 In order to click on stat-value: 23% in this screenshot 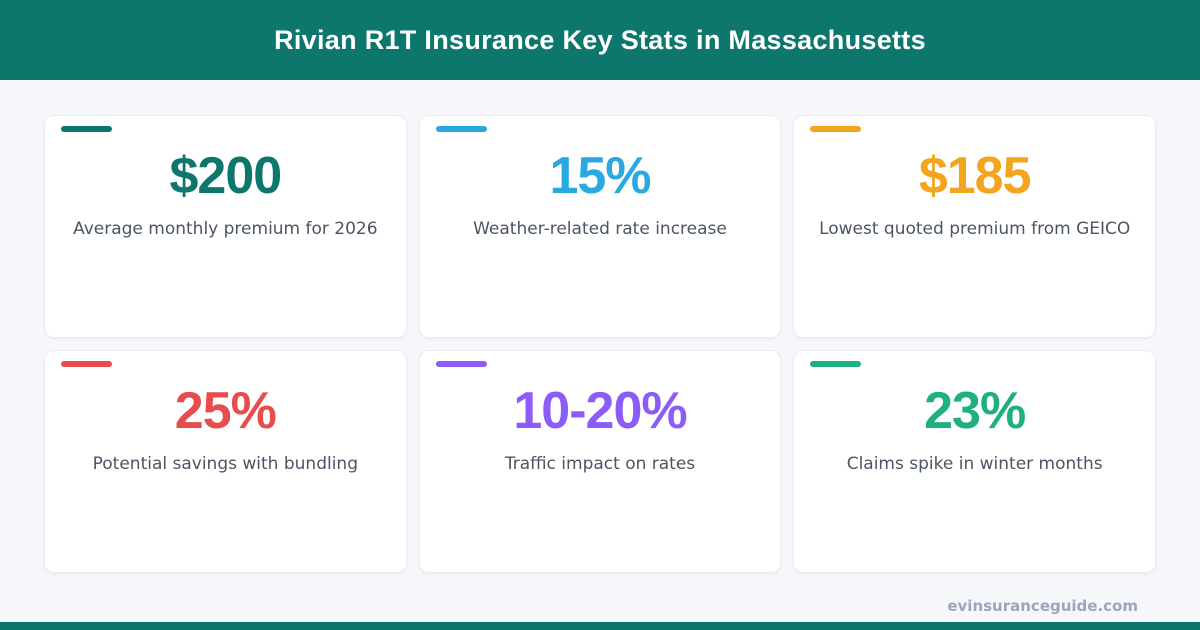, I will do `click(975, 411)`.